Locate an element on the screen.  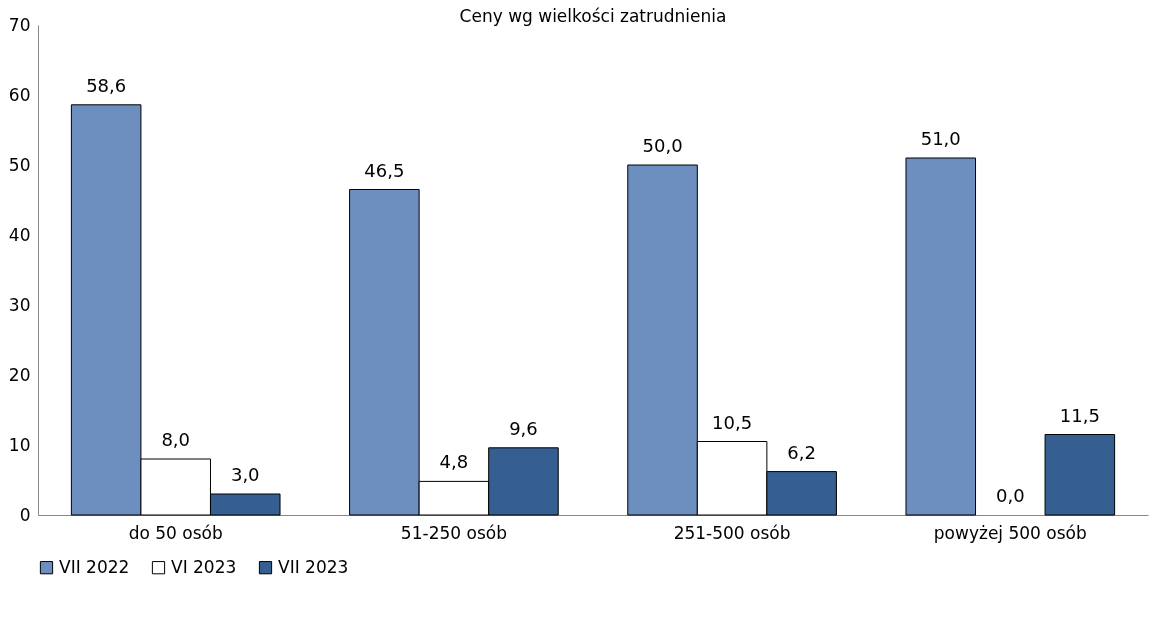
legend-label: VII 2023 is located at coordinates (313, 566).